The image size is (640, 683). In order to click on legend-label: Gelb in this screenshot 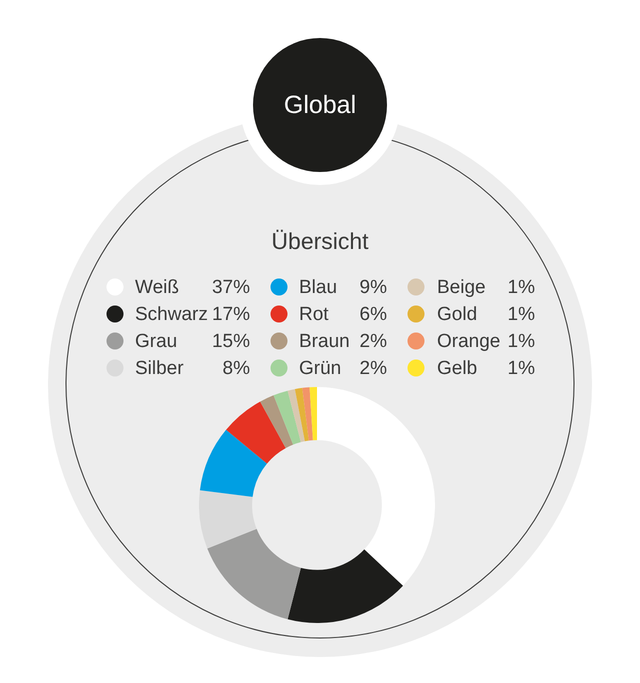, I will do `click(457, 368)`.